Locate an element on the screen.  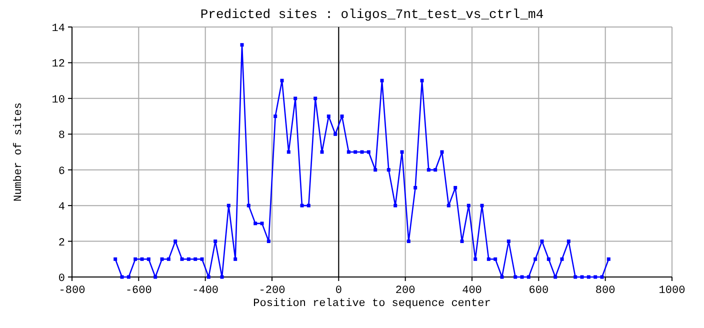
y-axis-title: Number of sites is located at coordinates (19, 152).